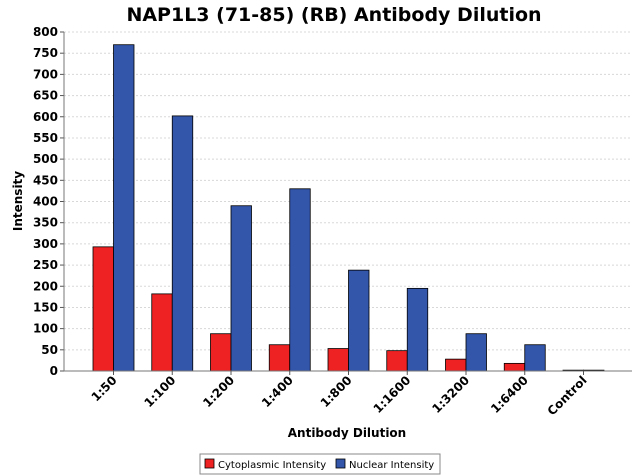  Describe the element at coordinates (45, 265) in the screenshot. I see `y-tick-label: 250` at that location.